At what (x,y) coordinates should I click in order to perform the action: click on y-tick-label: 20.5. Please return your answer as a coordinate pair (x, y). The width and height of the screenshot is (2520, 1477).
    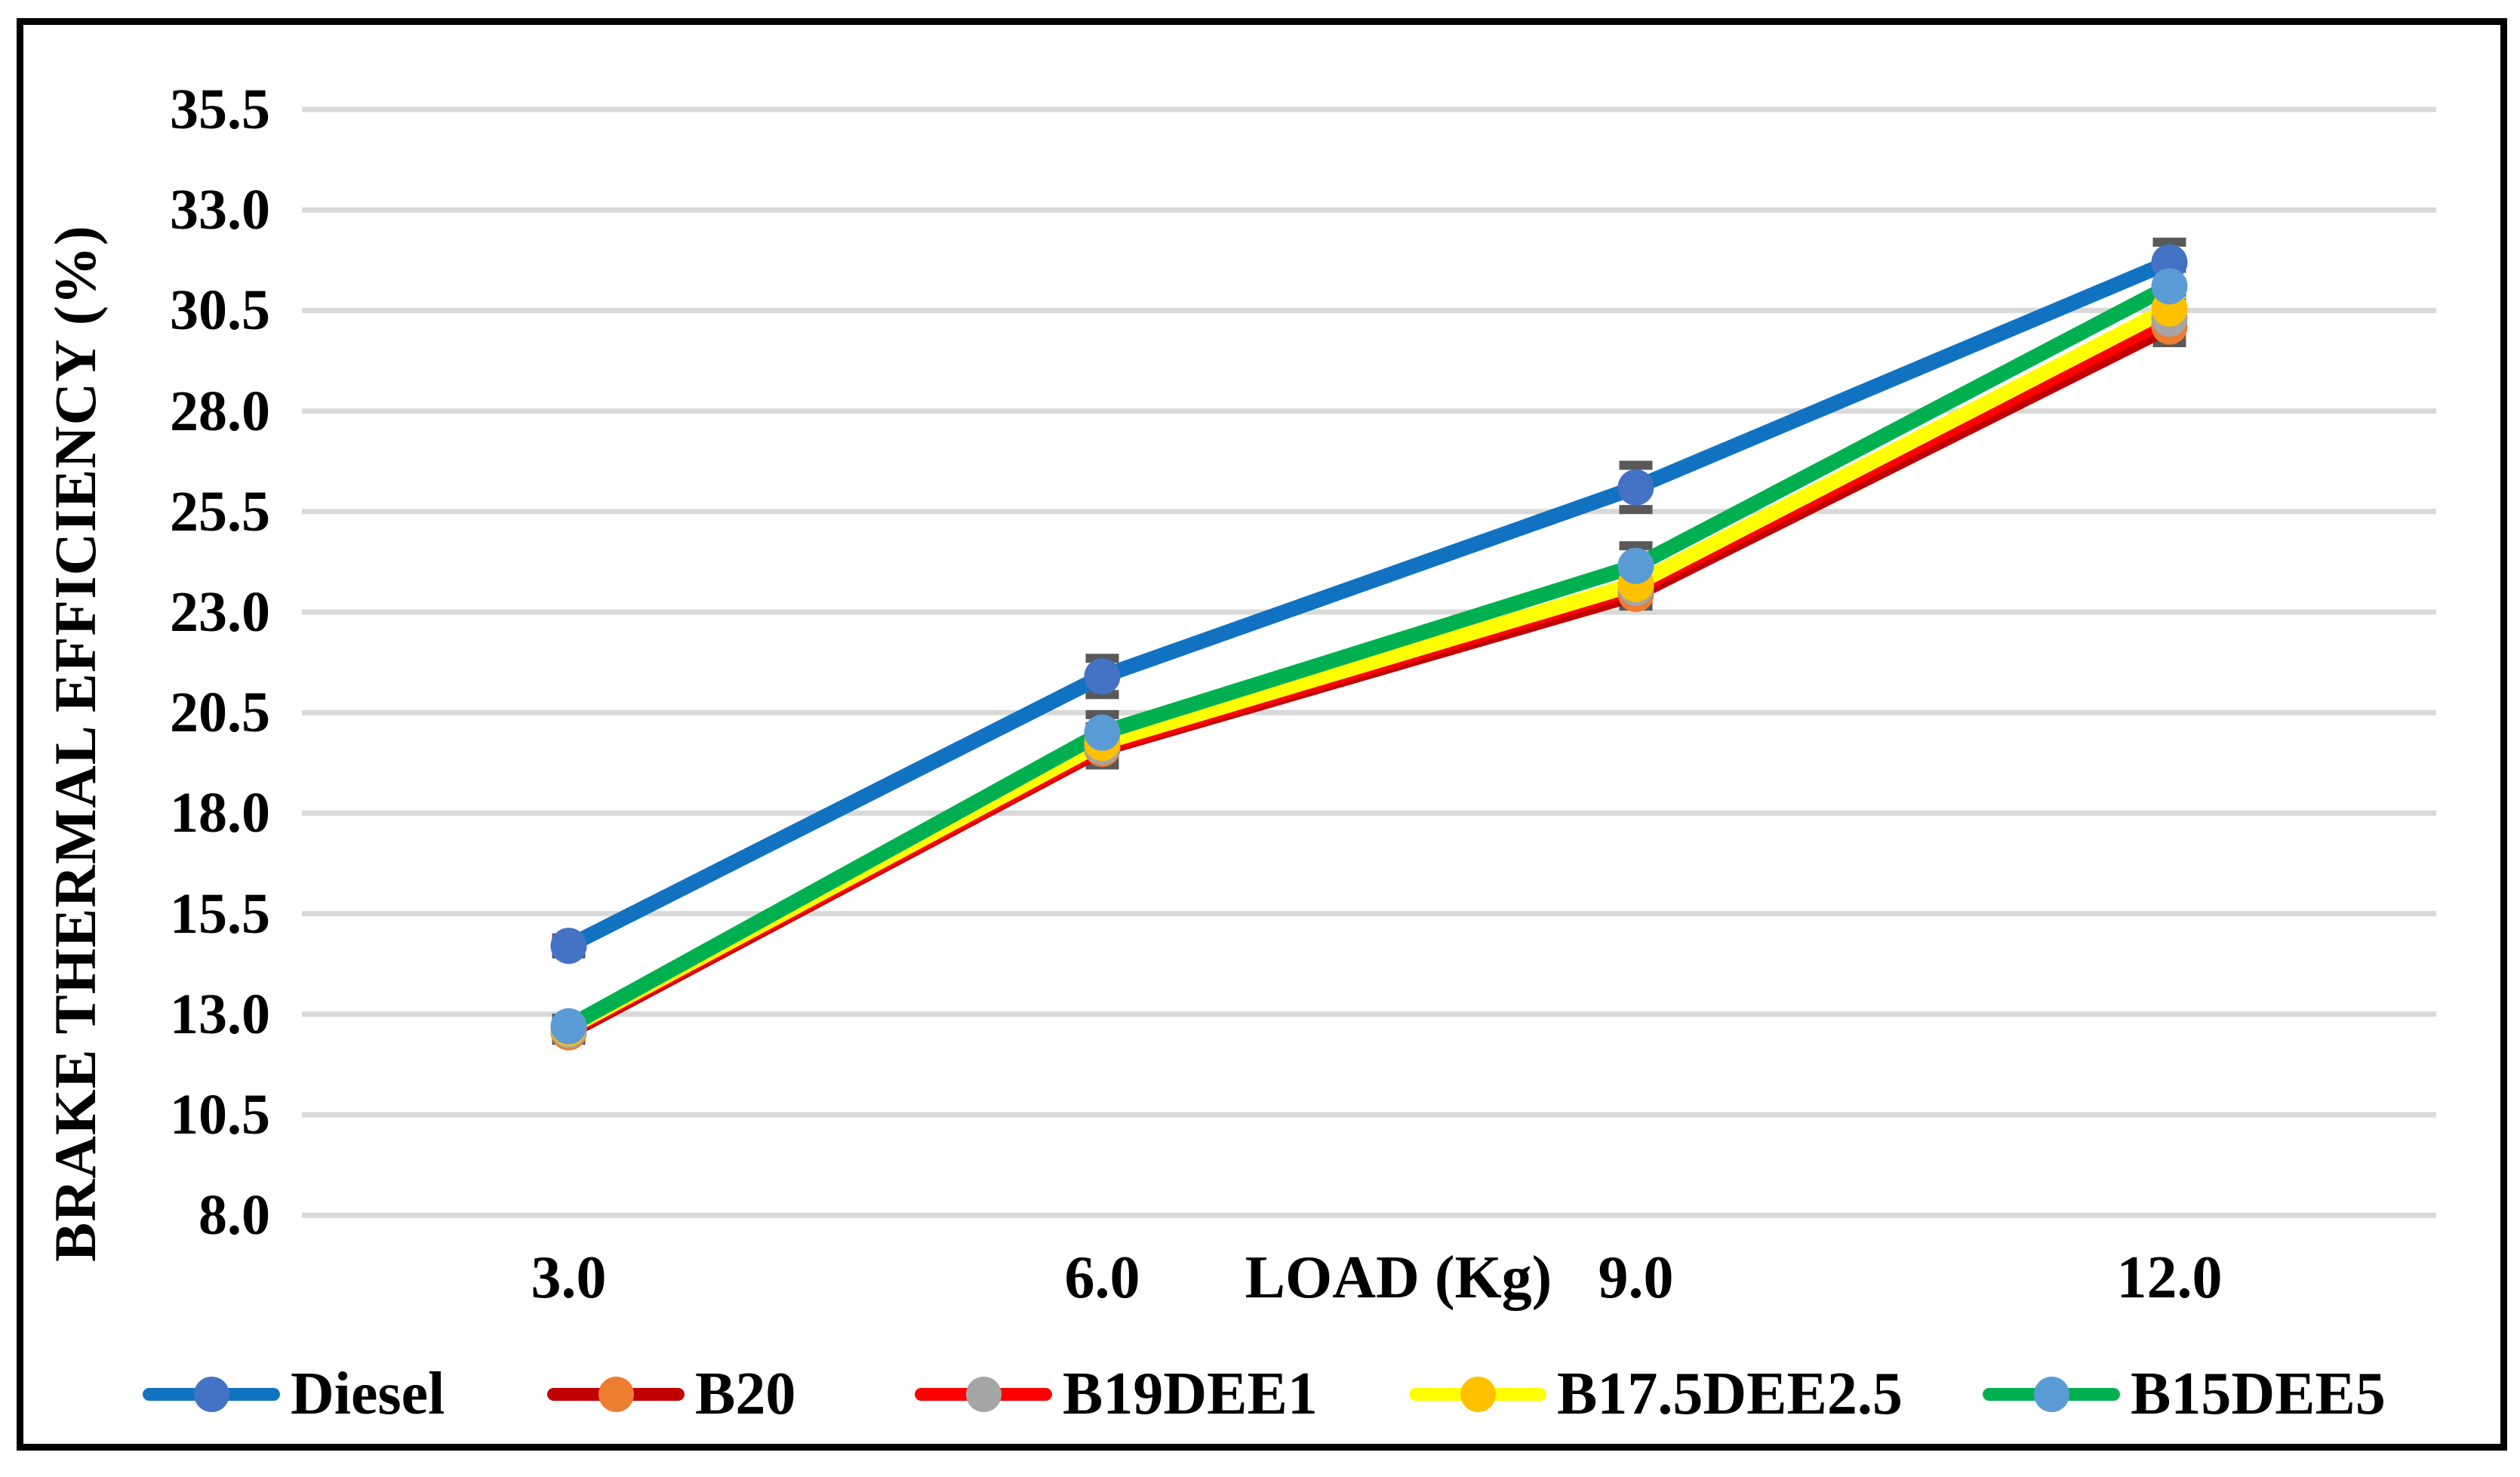
    Looking at the image, I should click on (220, 713).